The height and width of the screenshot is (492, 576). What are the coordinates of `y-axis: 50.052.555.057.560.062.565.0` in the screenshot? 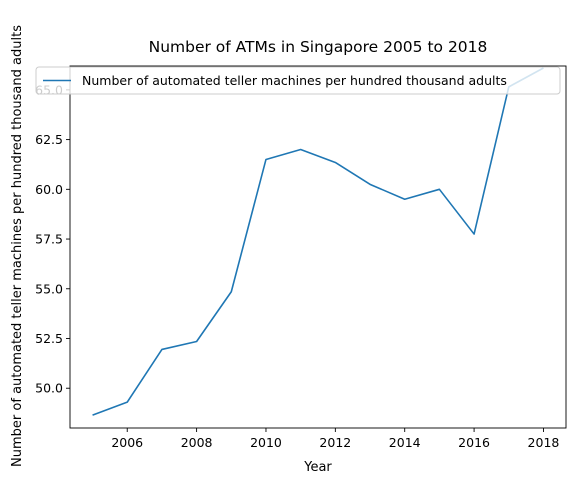 It's located at (52, 238).